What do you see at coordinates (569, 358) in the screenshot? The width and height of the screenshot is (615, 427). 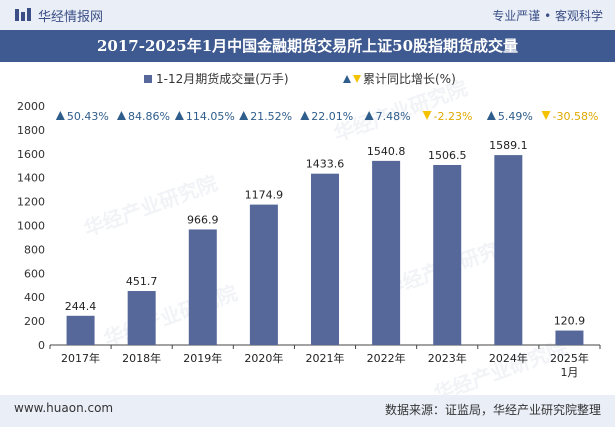 I see `x-tick-label: 2025年` at bounding box center [569, 358].